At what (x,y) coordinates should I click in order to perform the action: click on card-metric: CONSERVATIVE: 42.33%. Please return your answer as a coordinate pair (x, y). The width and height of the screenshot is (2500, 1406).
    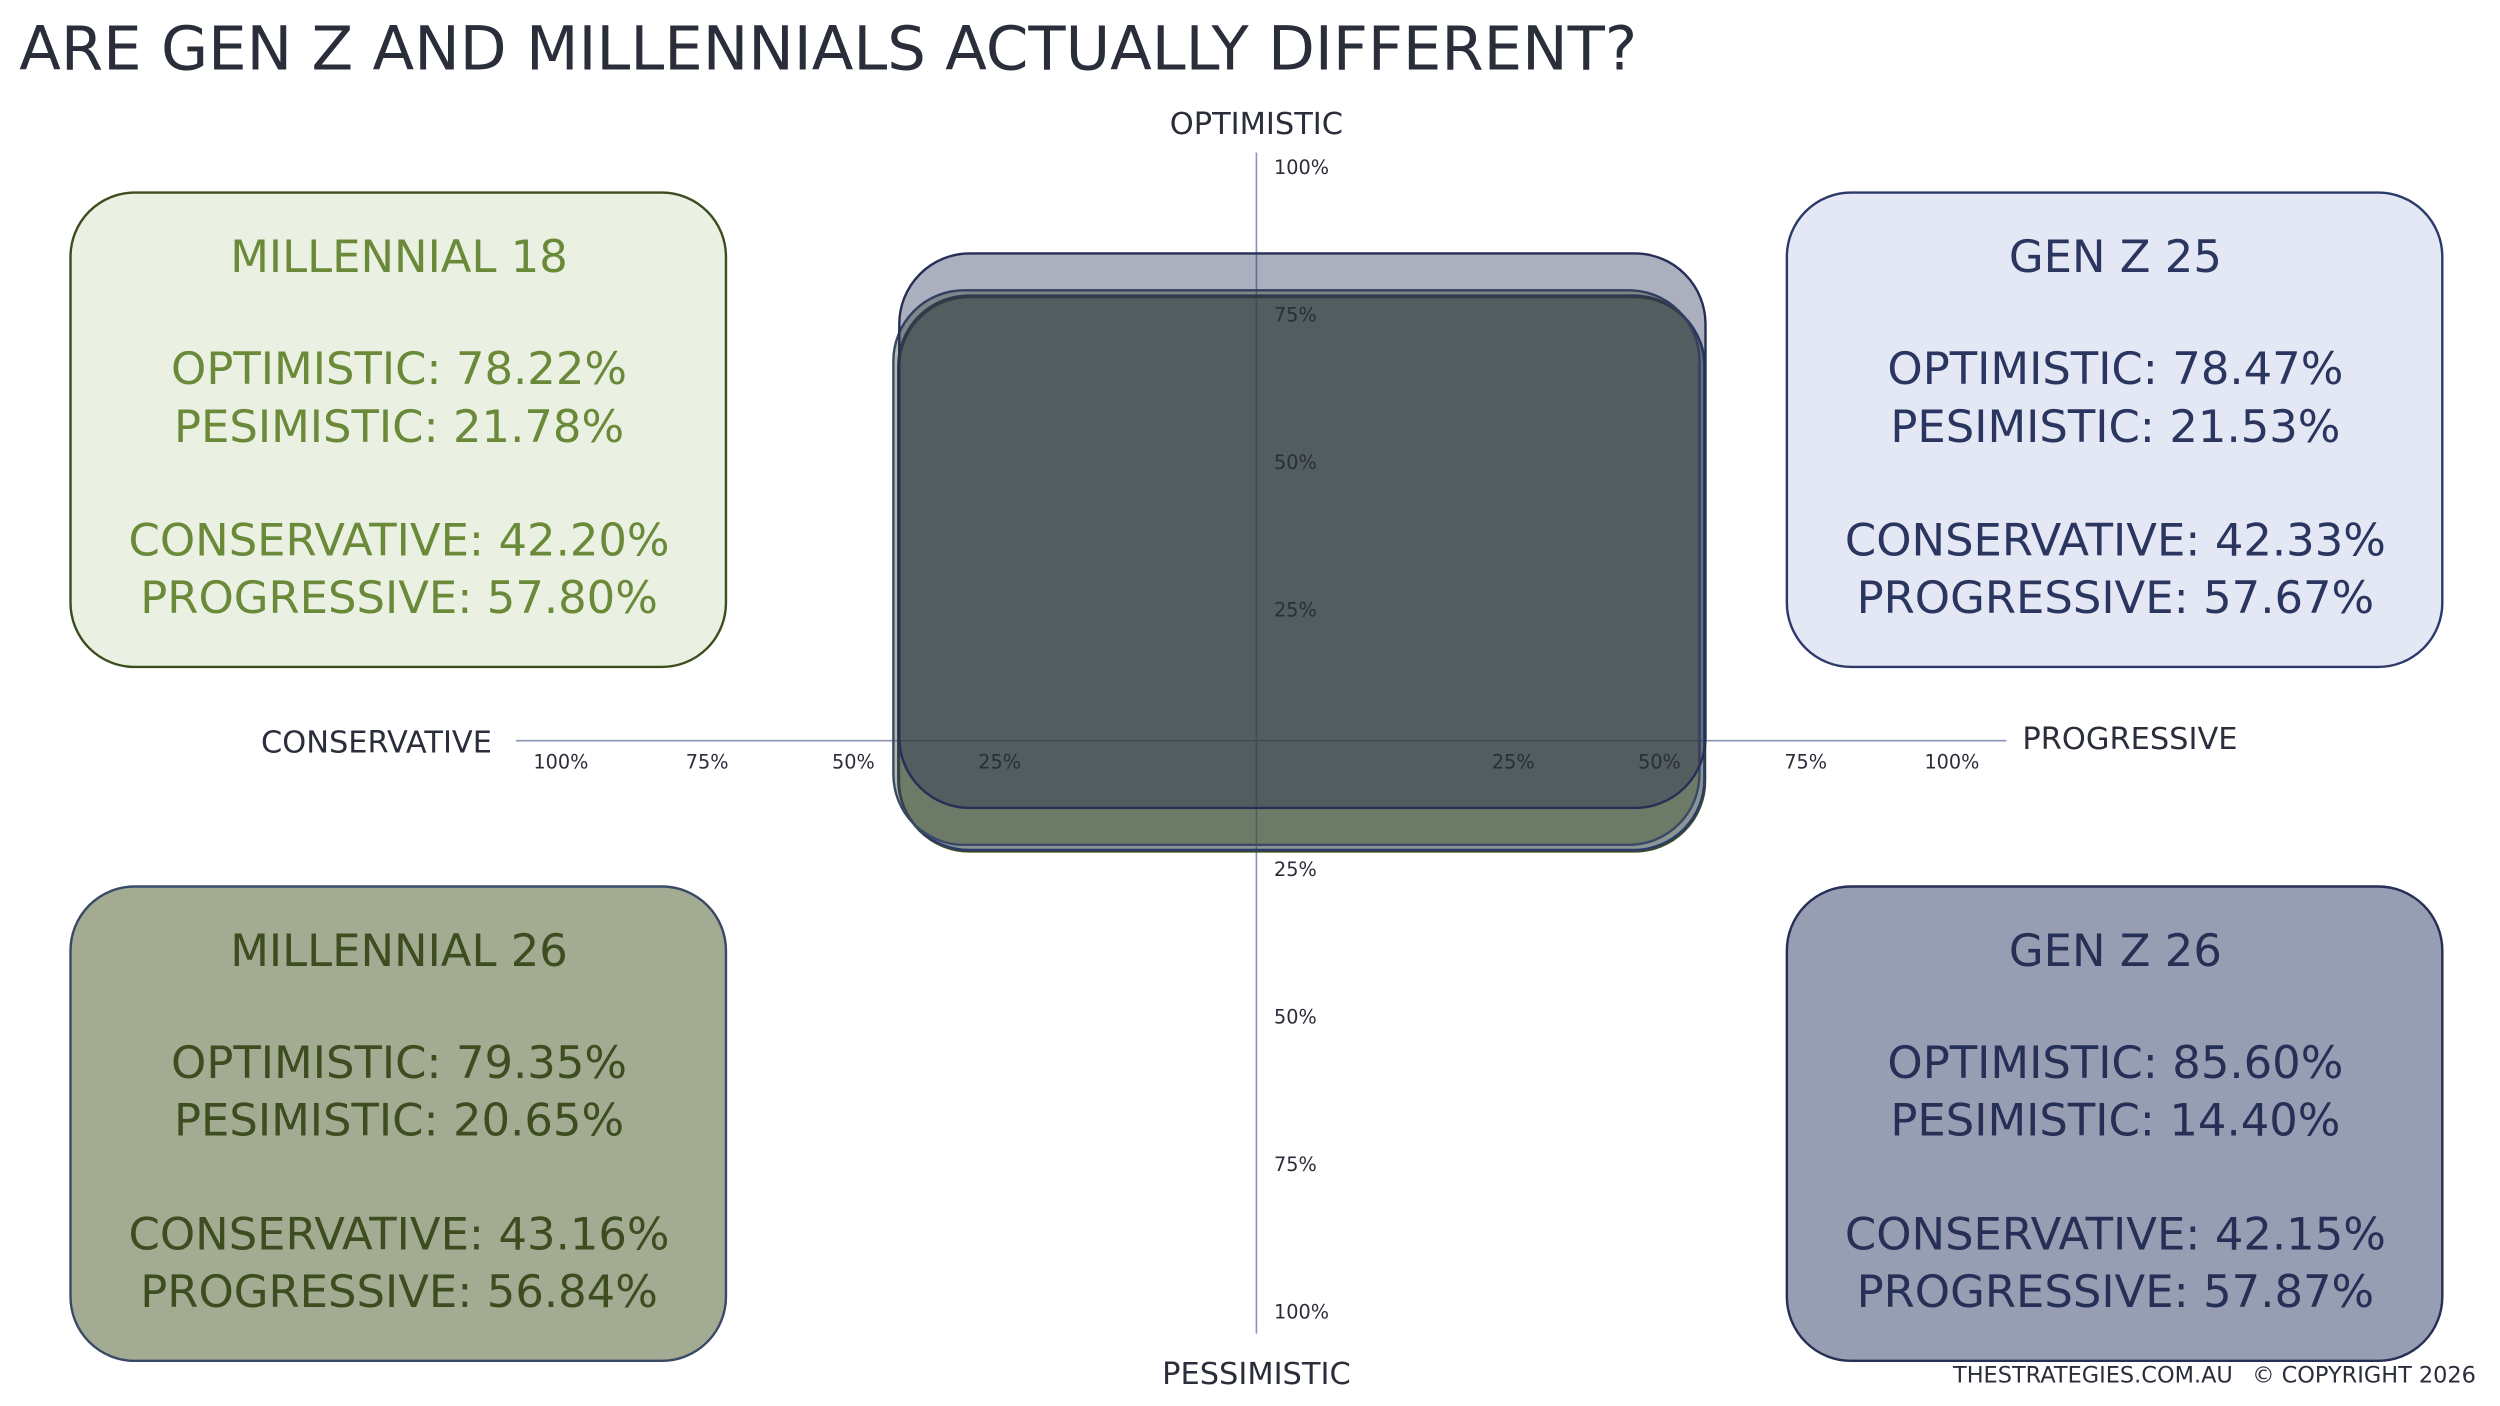
    Looking at the image, I should click on (2115, 540).